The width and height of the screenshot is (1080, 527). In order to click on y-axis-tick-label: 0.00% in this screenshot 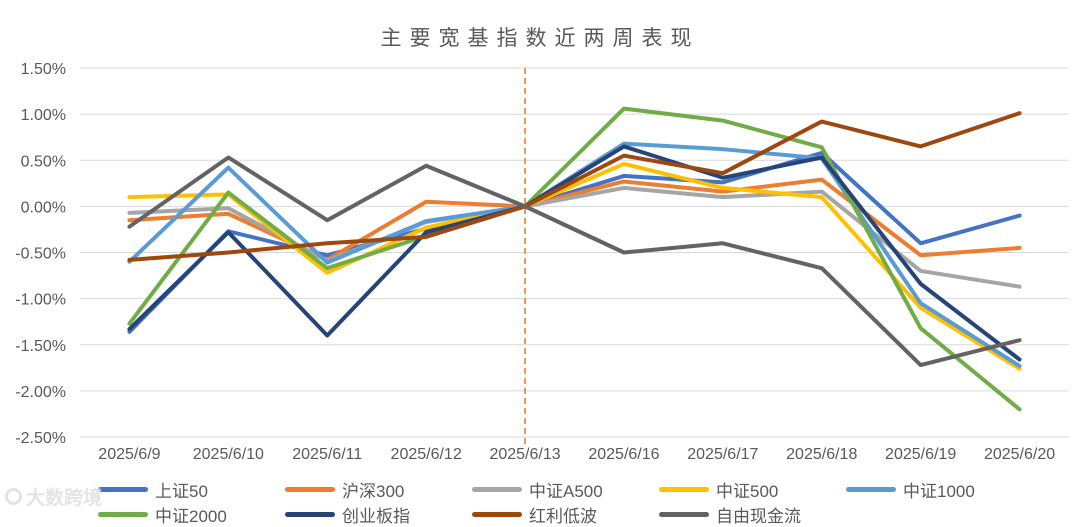, I will do `click(43, 207)`.